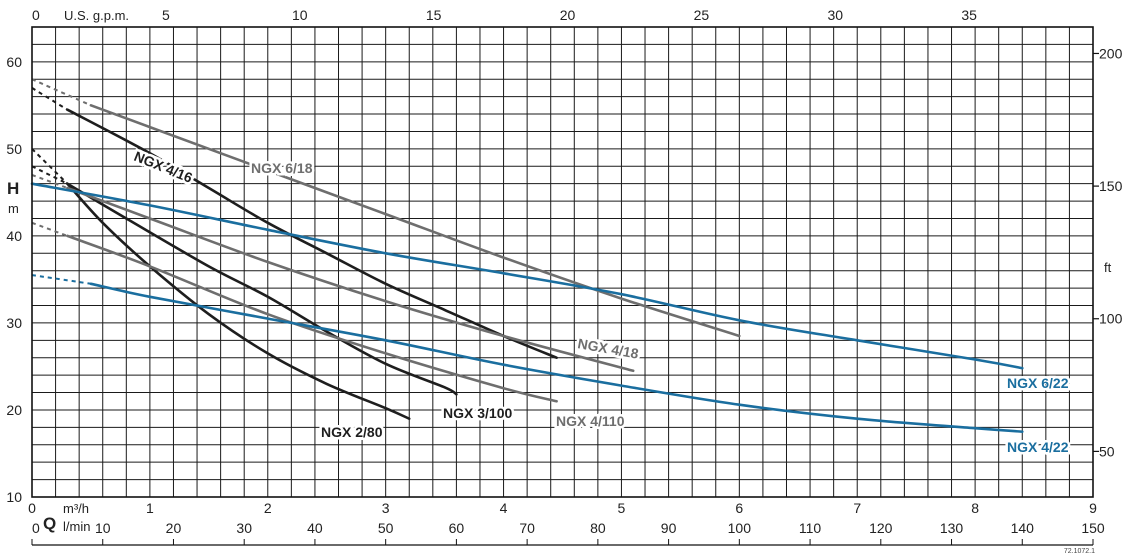 The image size is (1135, 557). I want to click on x-tick-label-lmin: 30, so click(244, 528).